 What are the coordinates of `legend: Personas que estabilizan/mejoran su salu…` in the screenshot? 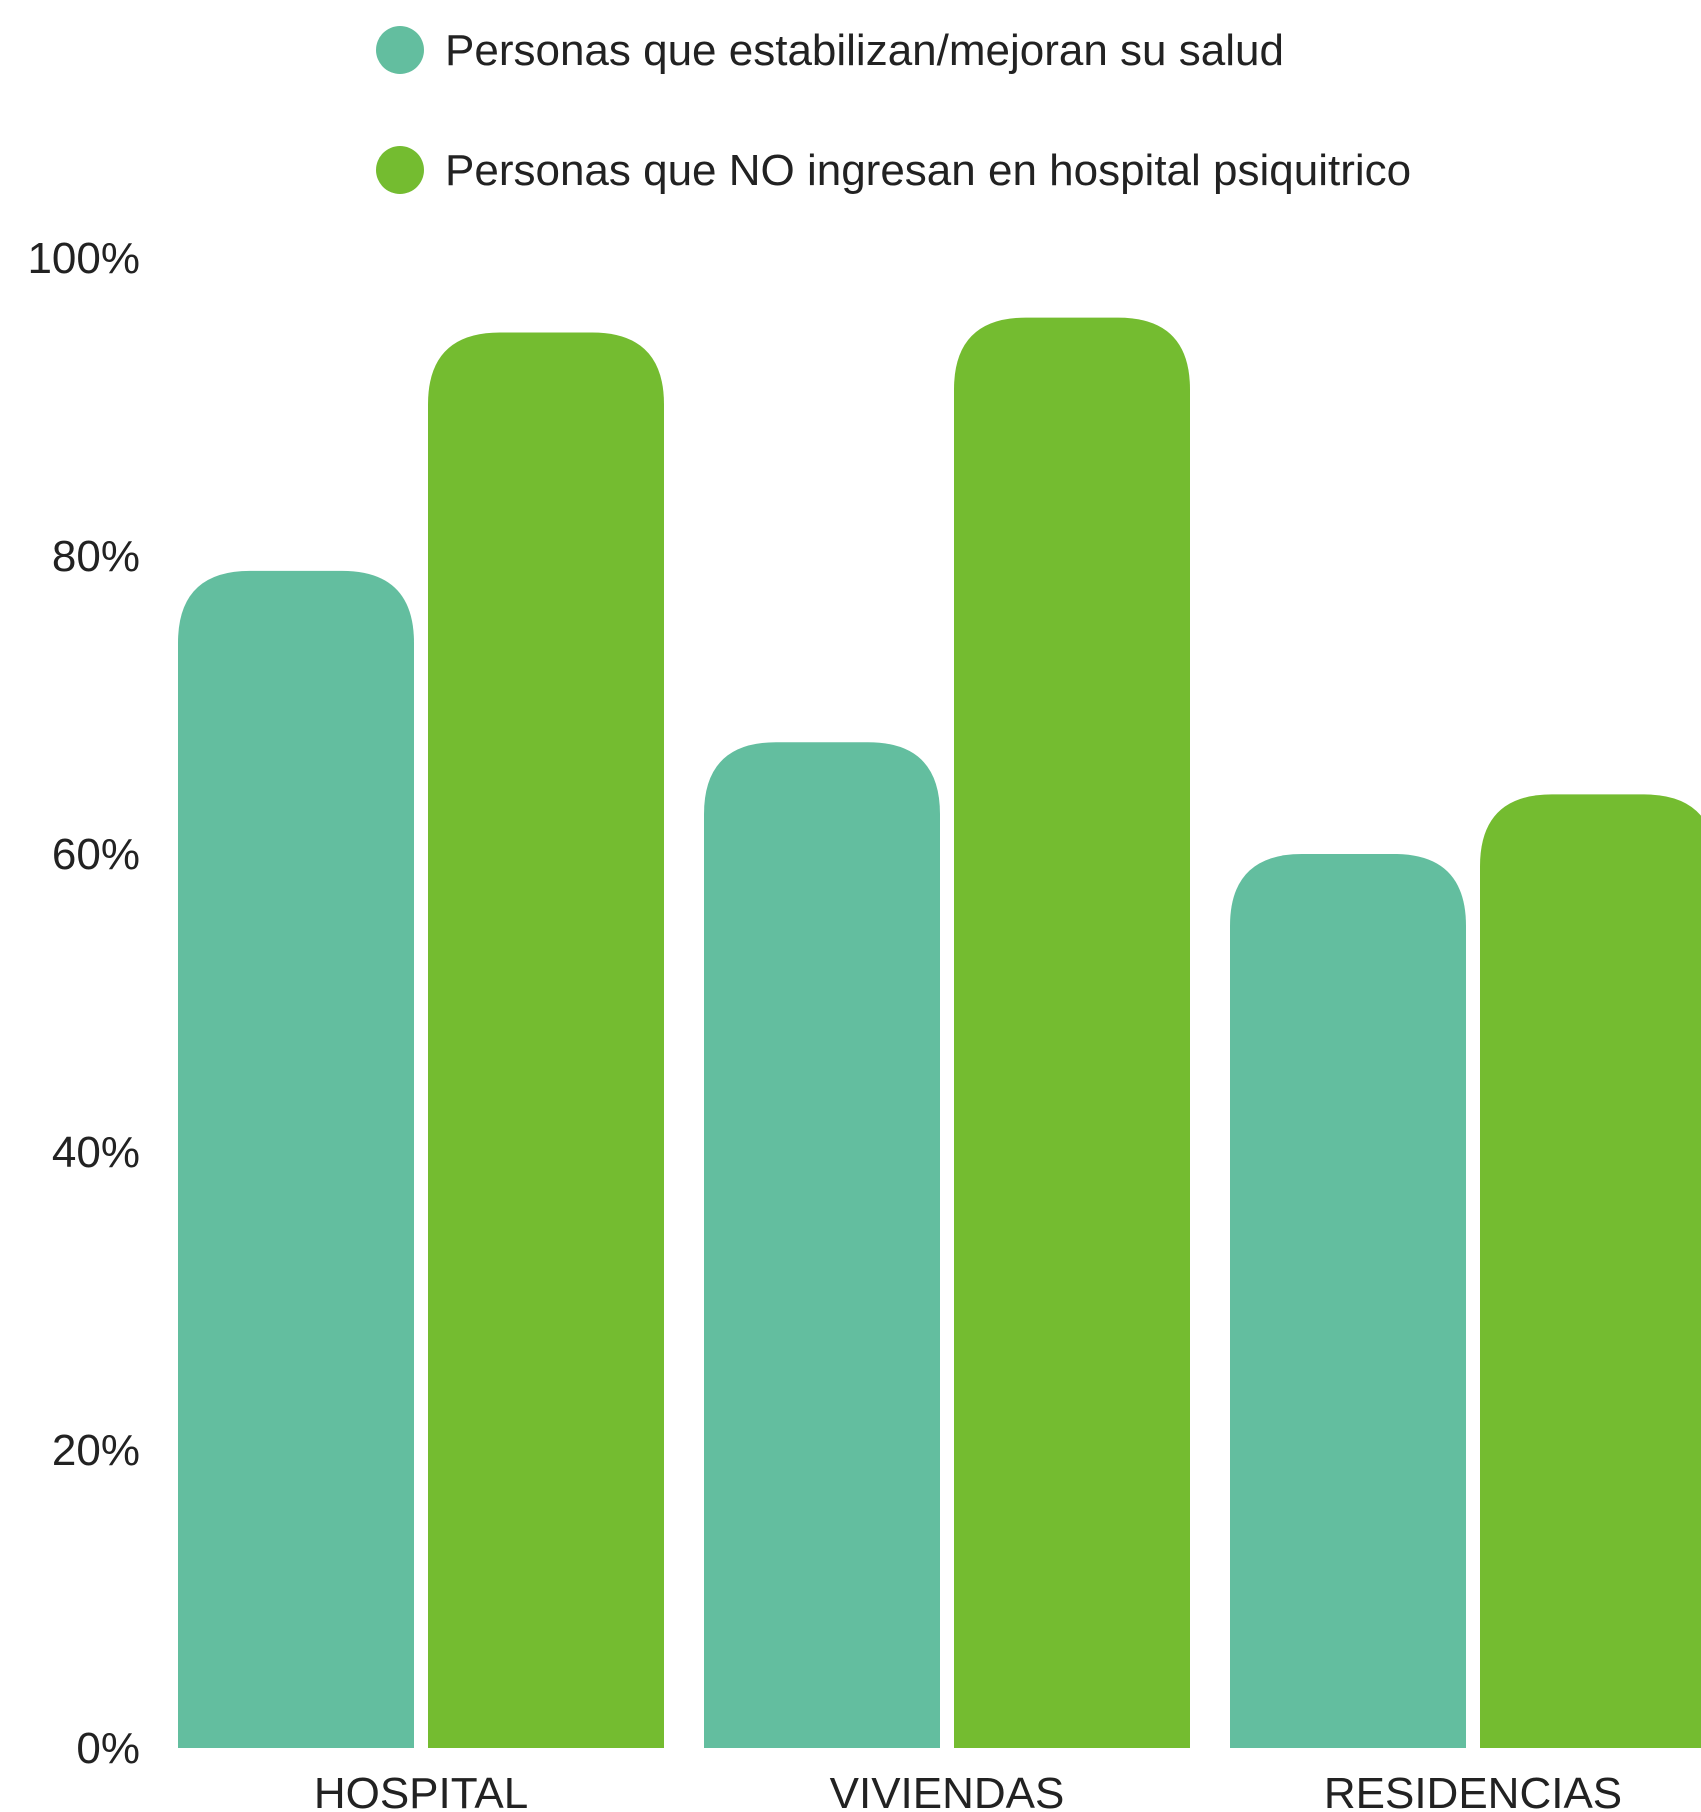 It's located at (893, 110).